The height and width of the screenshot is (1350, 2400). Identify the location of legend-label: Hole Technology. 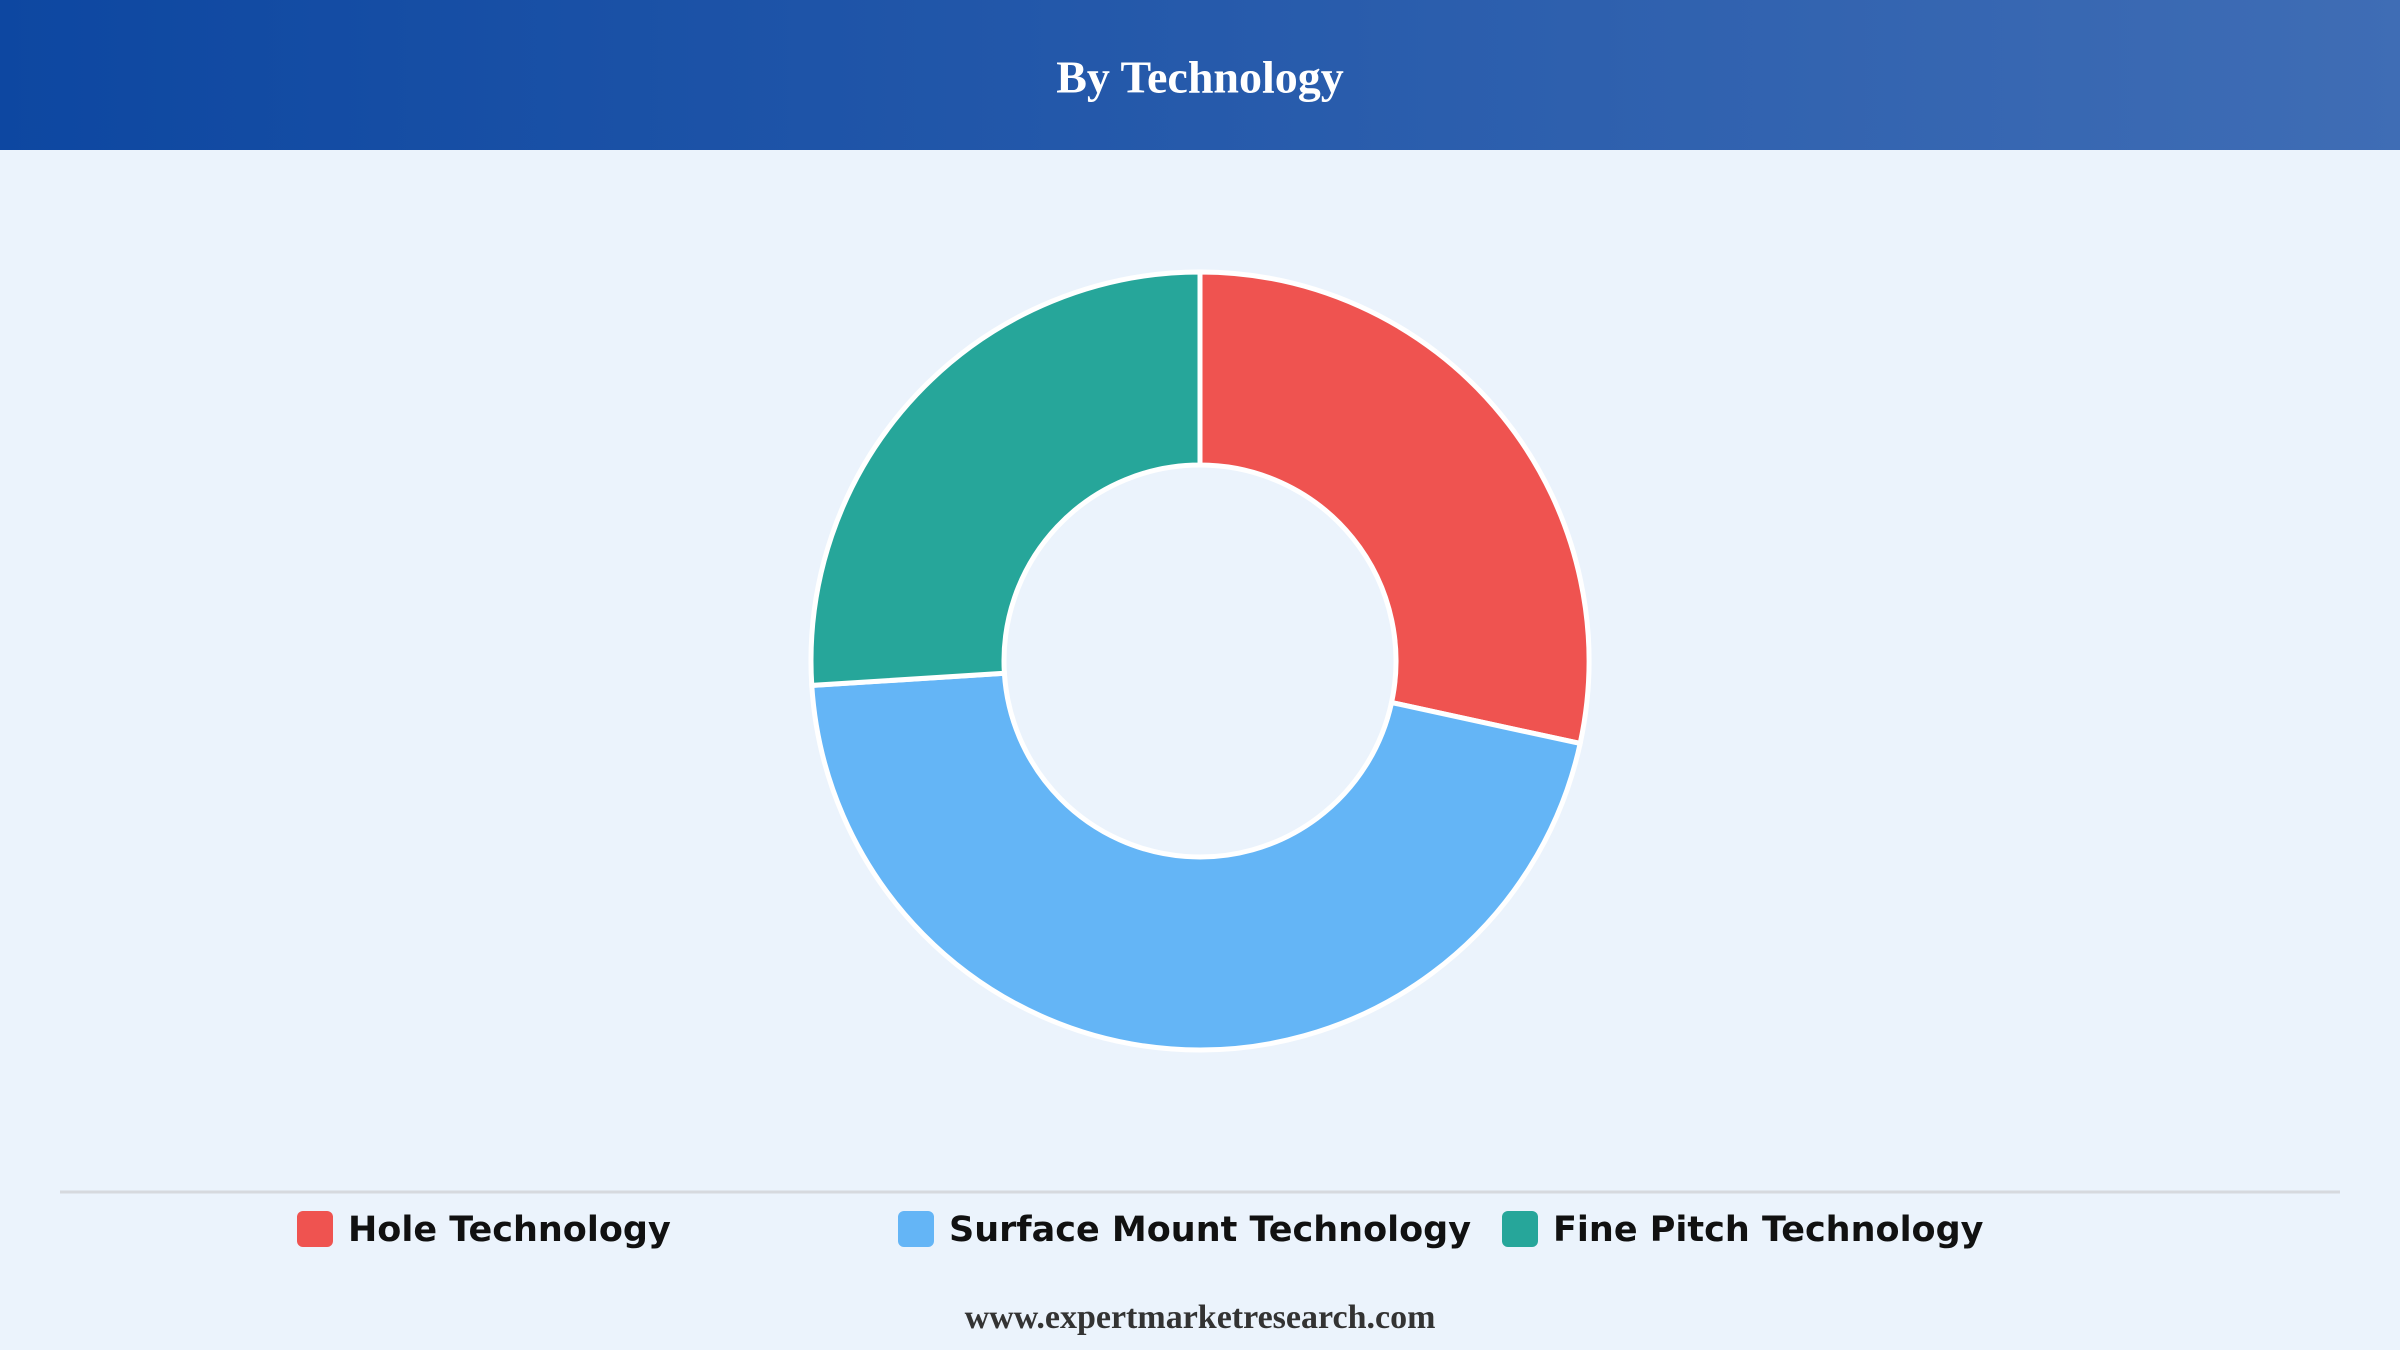
(509, 1230).